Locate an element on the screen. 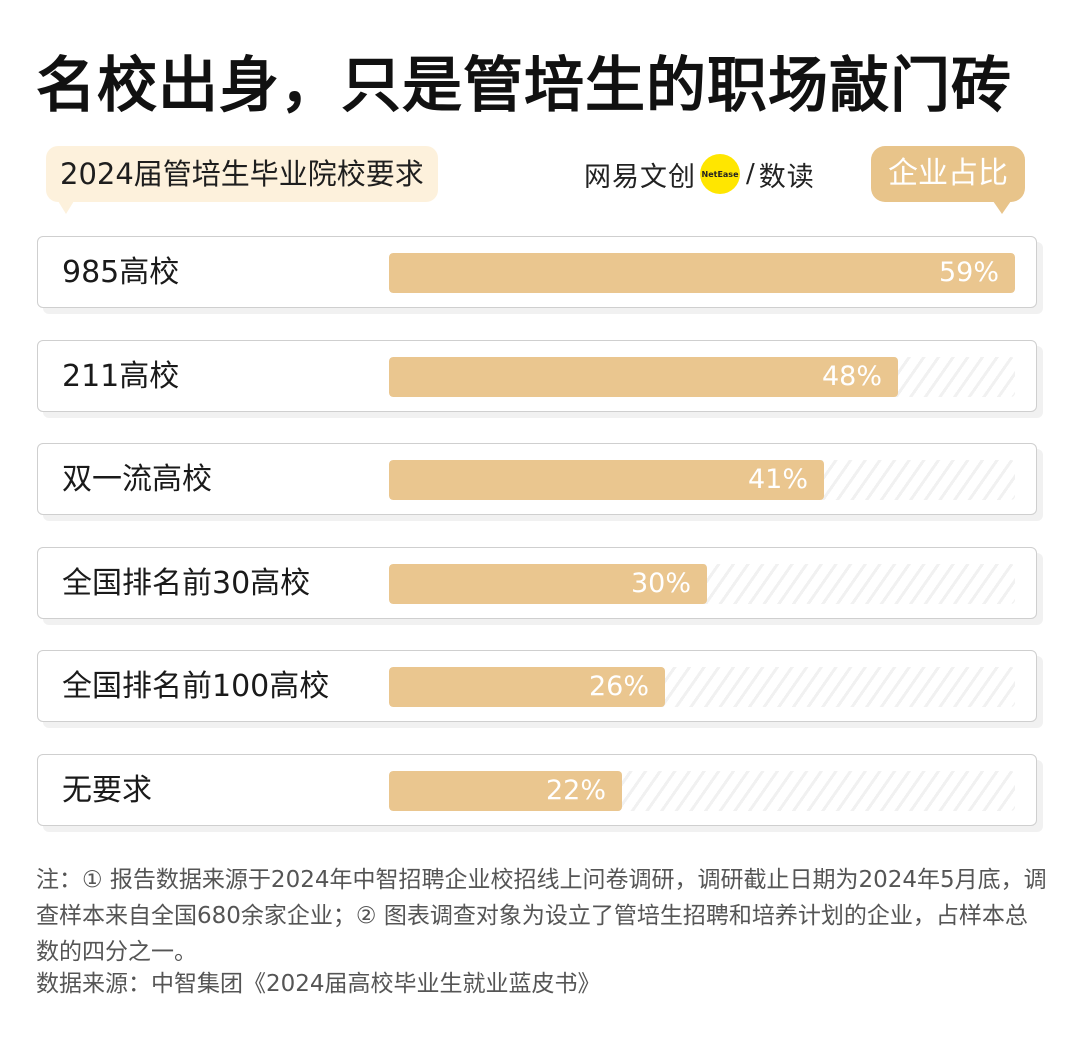  bar: 48% is located at coordinates (643, 377).